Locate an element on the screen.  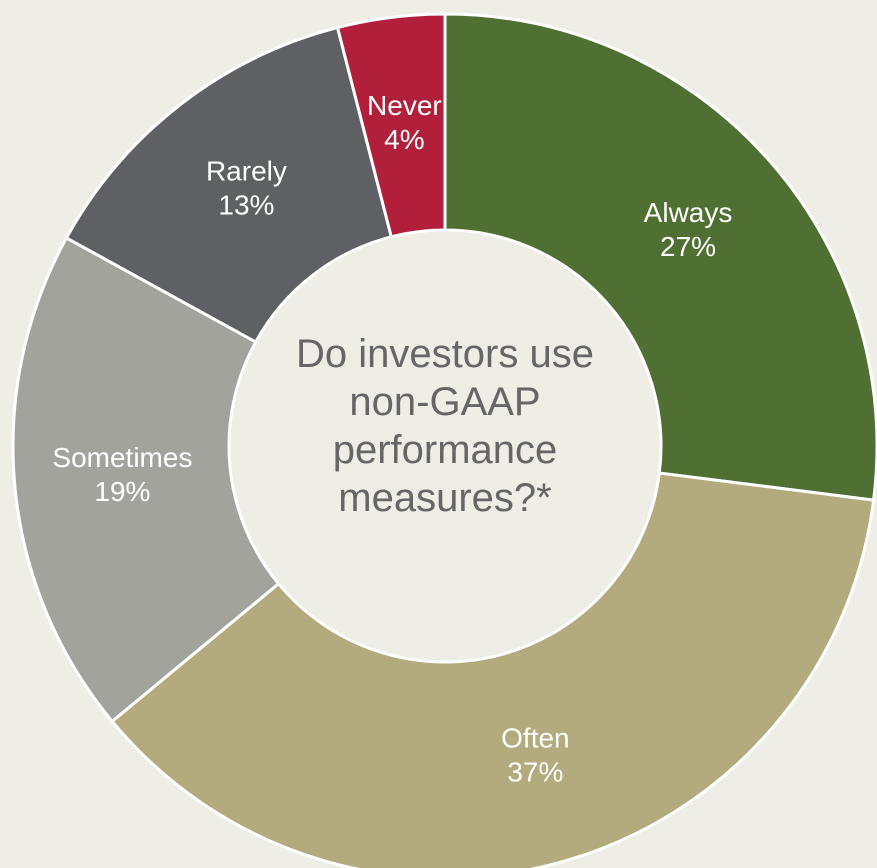
value-label: 37% is located at coordinates (535, 772).